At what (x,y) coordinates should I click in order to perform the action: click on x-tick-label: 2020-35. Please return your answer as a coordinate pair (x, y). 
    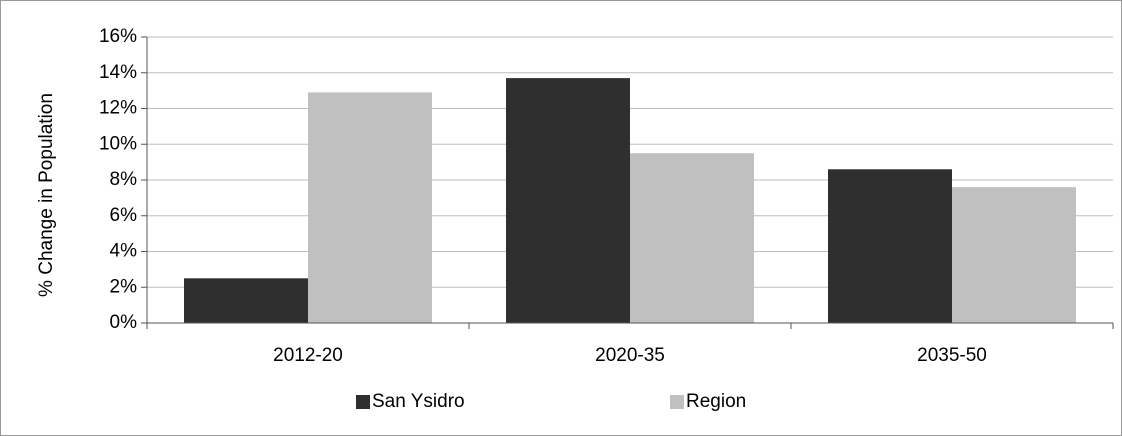
    Looking at the image, I should click on (630, 355).